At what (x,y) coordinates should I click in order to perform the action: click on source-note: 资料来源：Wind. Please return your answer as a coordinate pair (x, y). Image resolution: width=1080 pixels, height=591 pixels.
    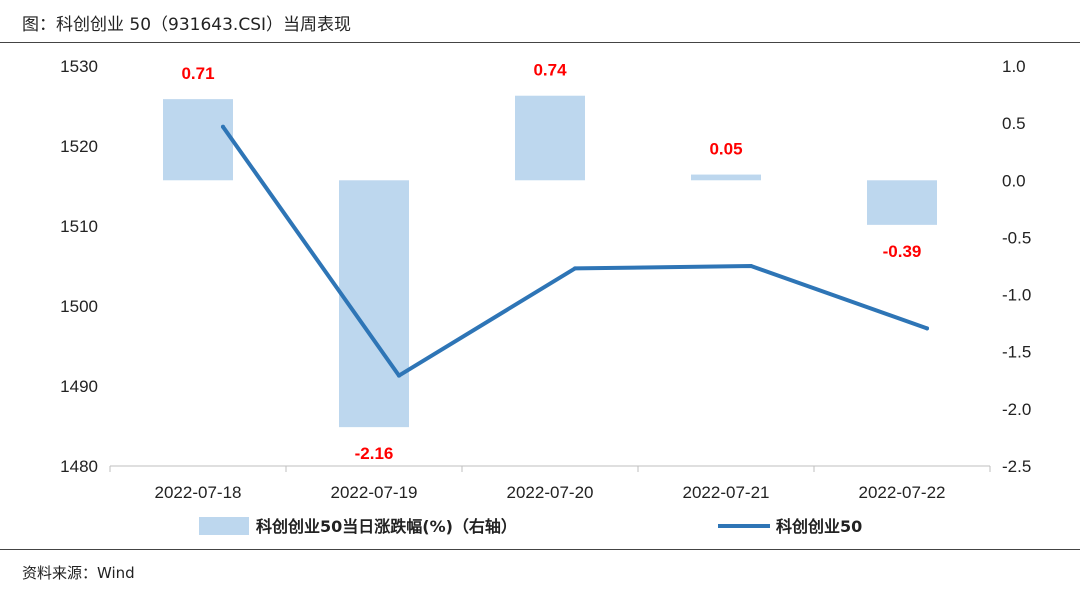
    Looking at the image, I should click on (78, 573).